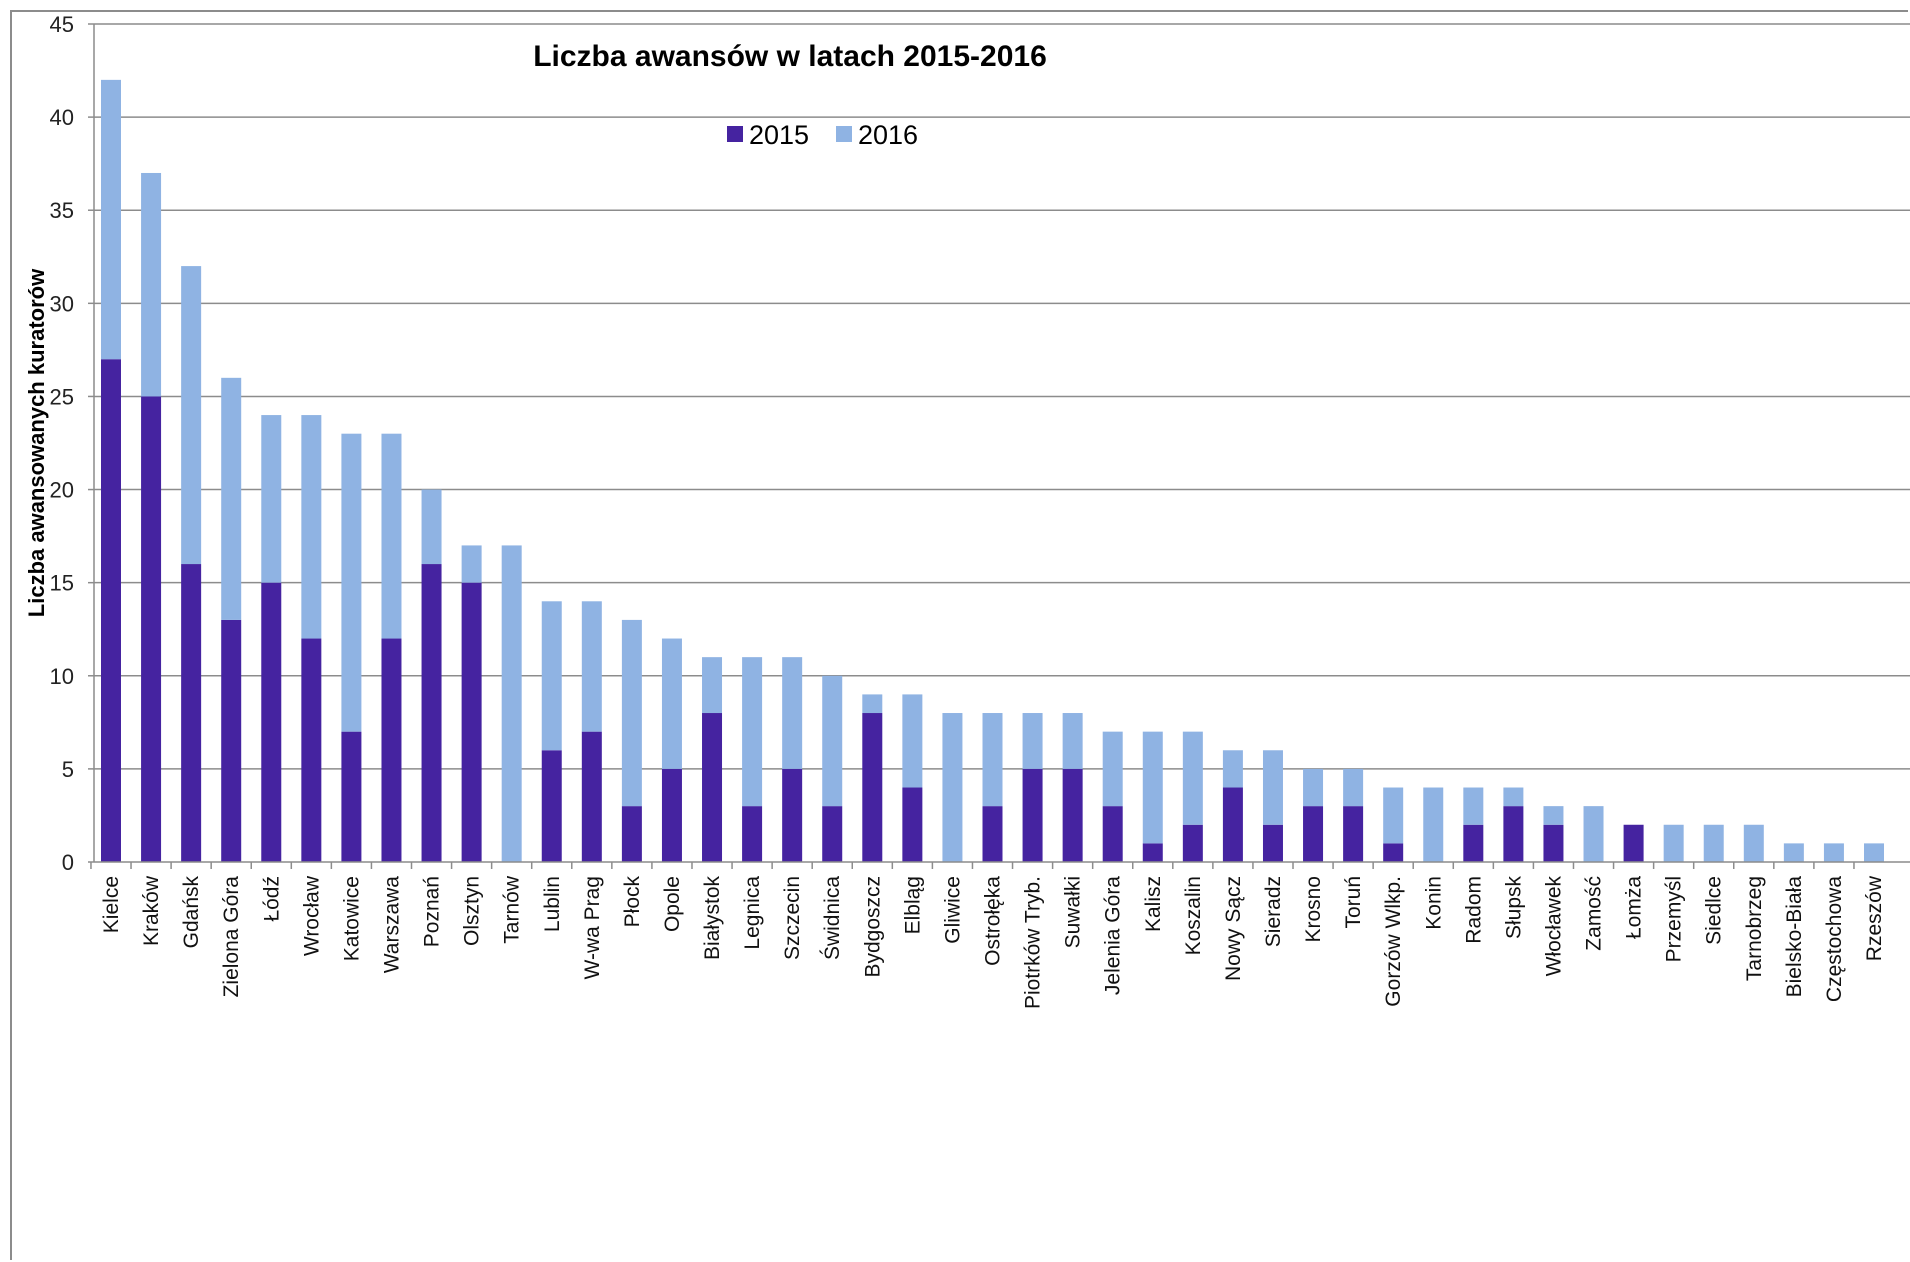 The height and width of the screenshot is (1262, 1910). What do you see at coordinates (552, 904) in the screenshot?
I see `x-tick-label-11: Lublin` at bounding box center [552, 904].